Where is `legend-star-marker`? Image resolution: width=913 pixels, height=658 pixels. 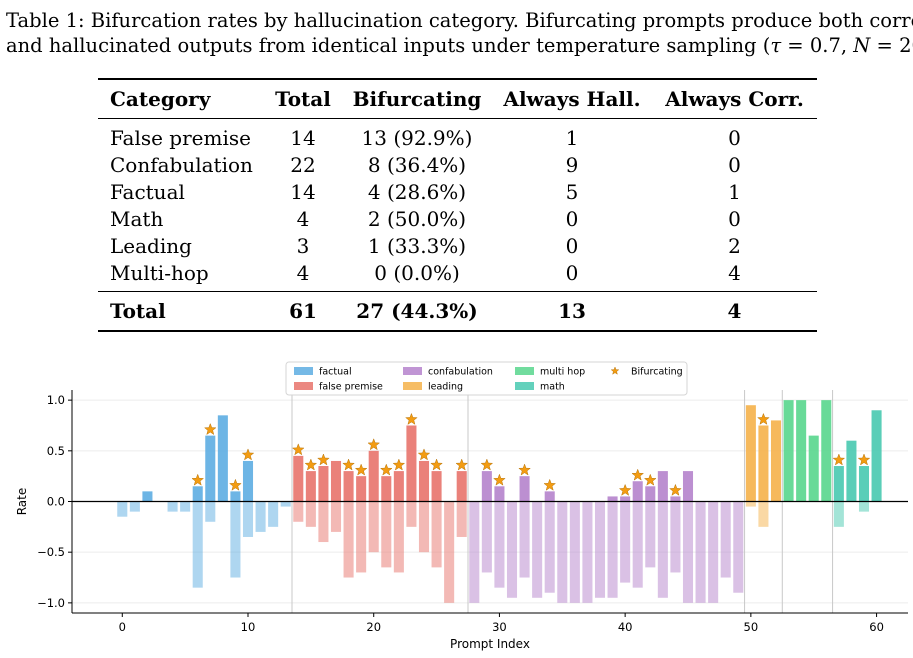 legend-star-marker is located at coordinates (615, 370).